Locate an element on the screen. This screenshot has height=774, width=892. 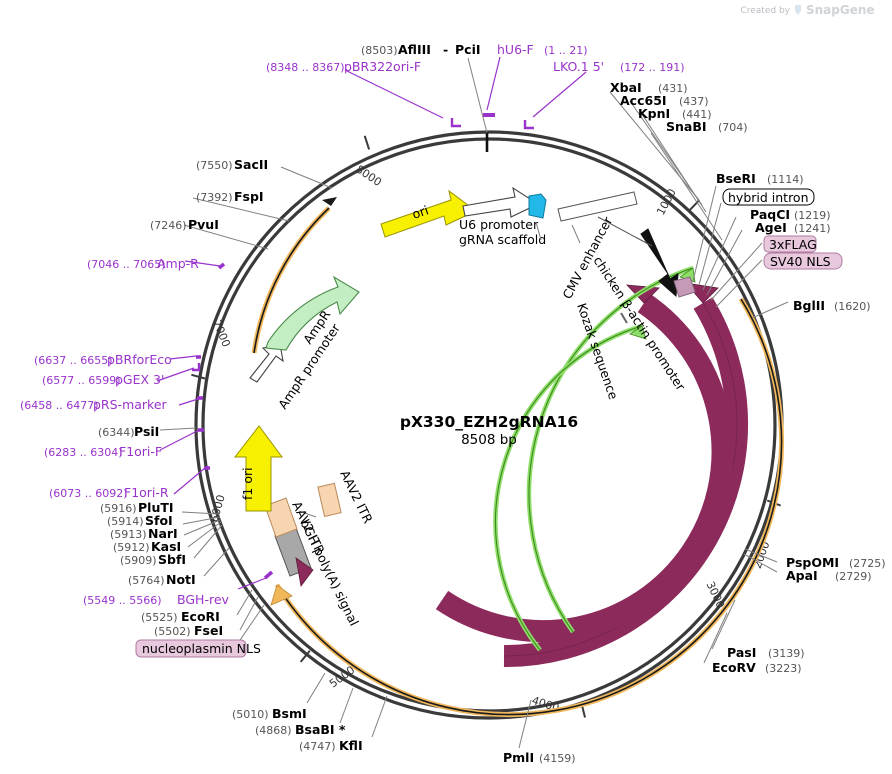
fsei-name: FseI is located at coordinates (208, 630).